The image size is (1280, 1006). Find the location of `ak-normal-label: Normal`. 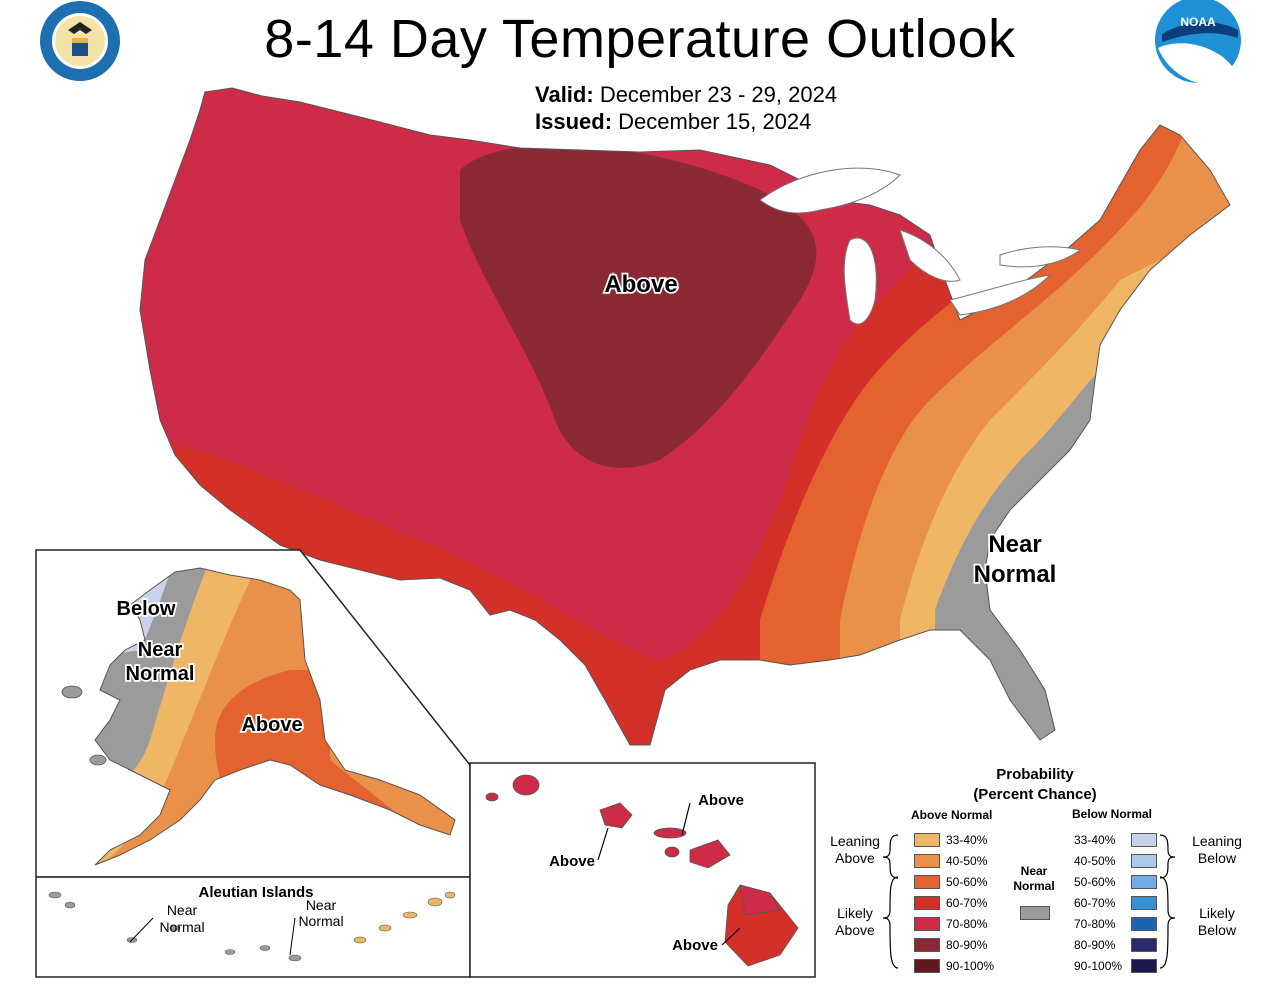

ak-normal-label: Normal is located at coordinates (160, 674).